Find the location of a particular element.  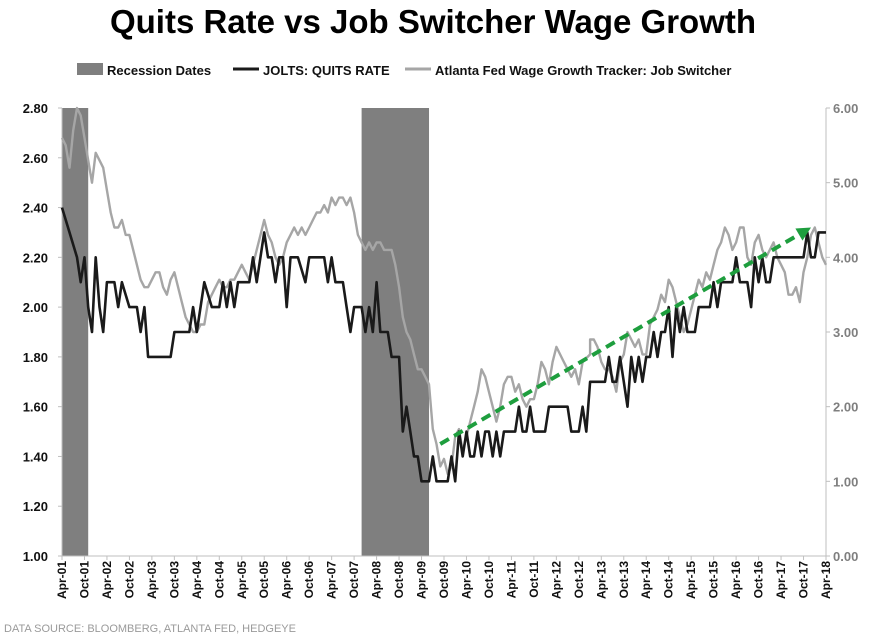

right-axis-ticks: 0.00 1.00 2.00 3.00 4.00 5.00 6.00 is located at coordinates (842, 332).